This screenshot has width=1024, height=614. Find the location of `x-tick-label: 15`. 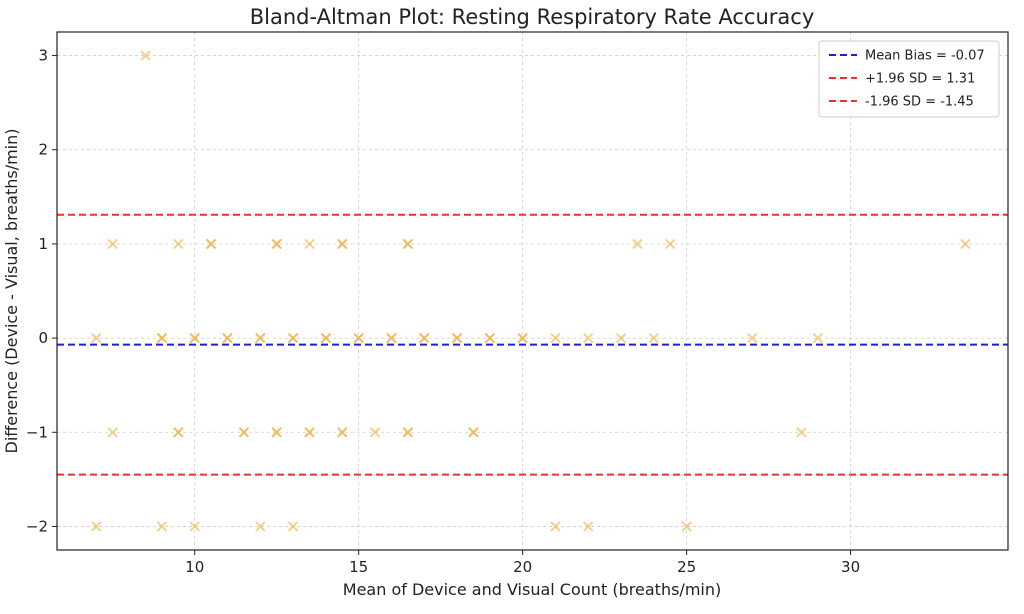

x-tick-label: 15 is located at coordinates (358, 567).